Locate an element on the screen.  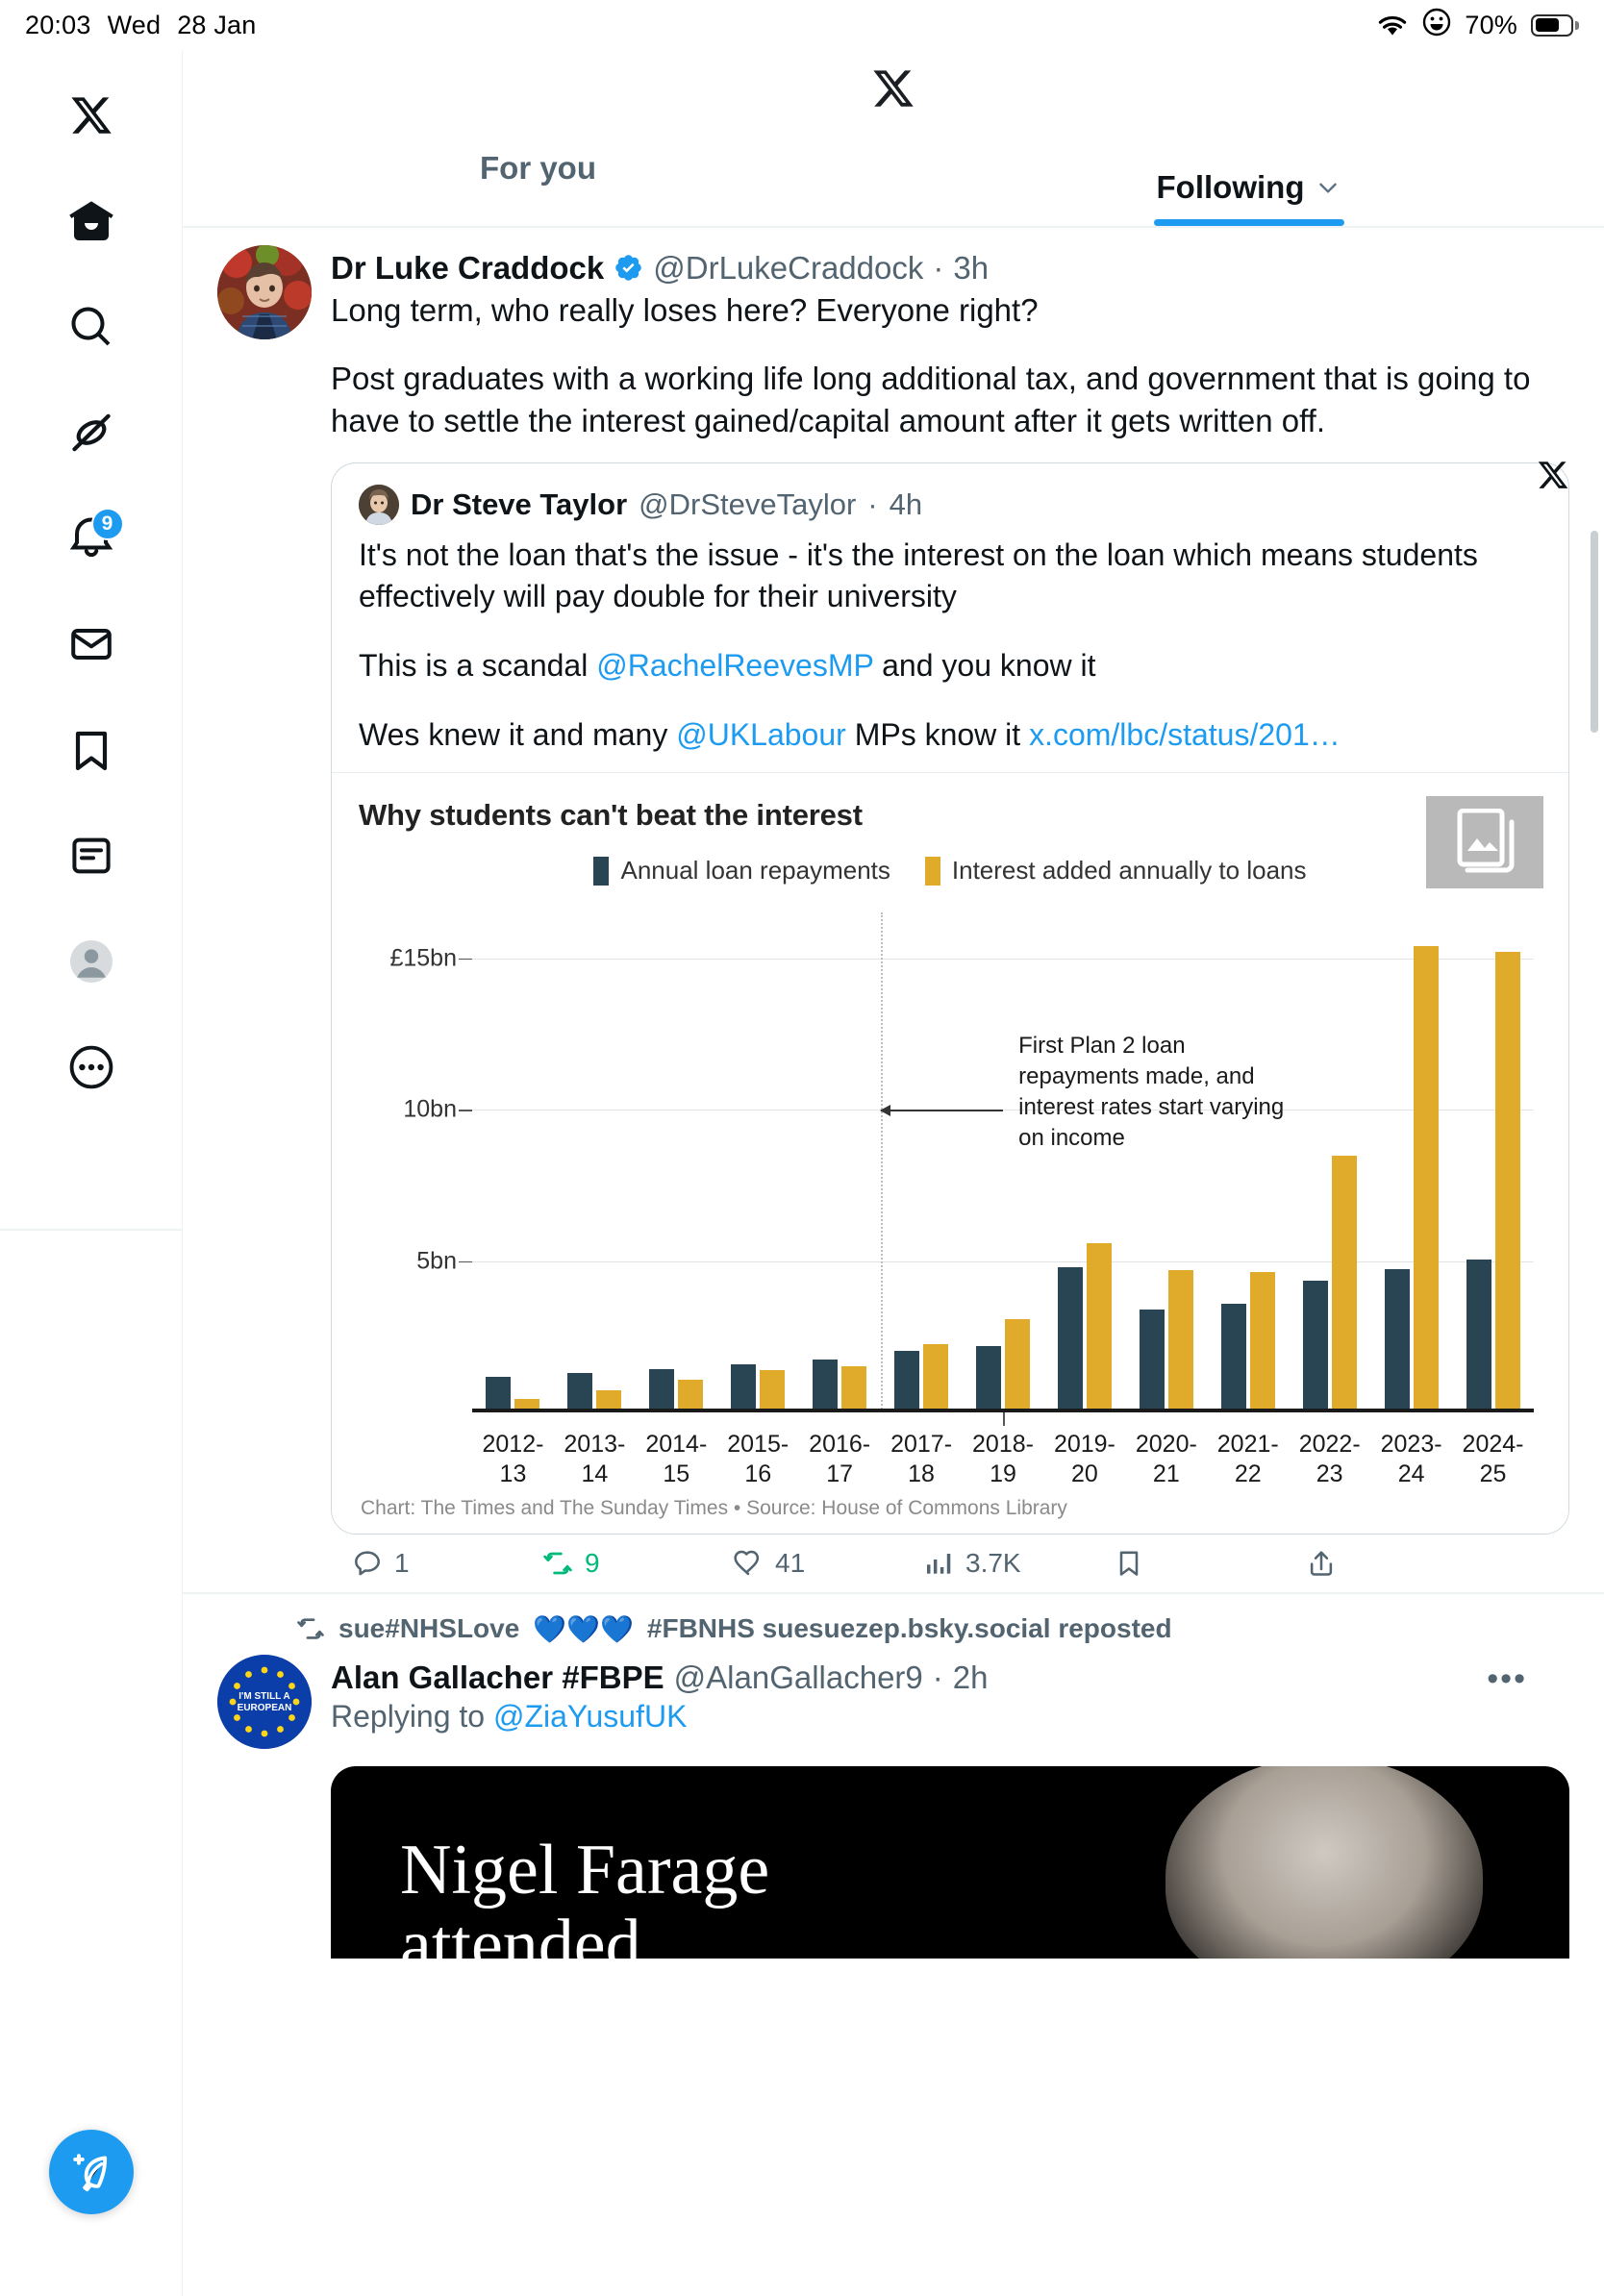
header-logo-bar is located at coordinates (893, 88).